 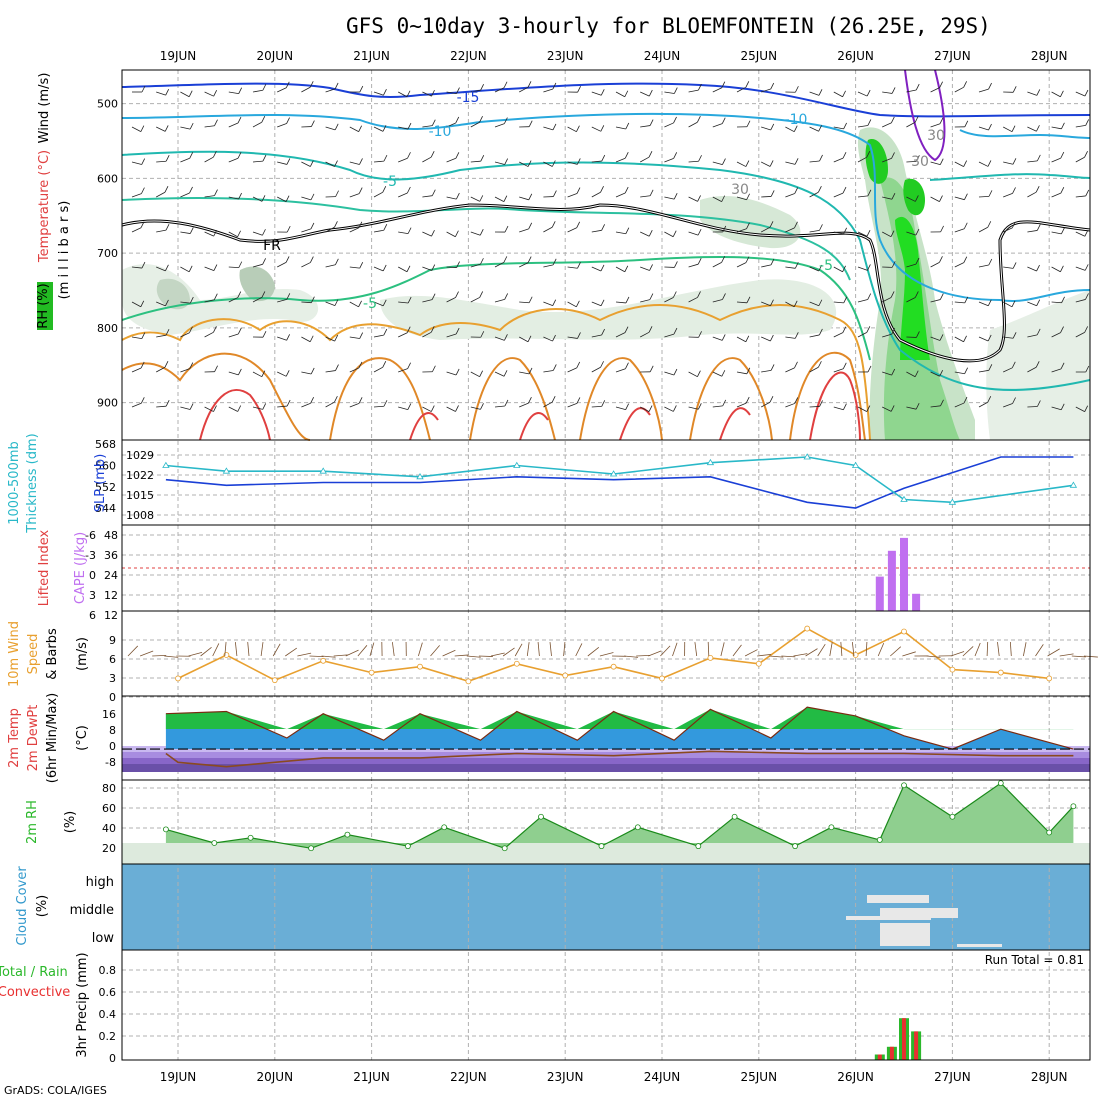 What do you see at coordinates (807, 456) in the screenshot?
I see `thickness-line-point` at bounding box center [807, 456].